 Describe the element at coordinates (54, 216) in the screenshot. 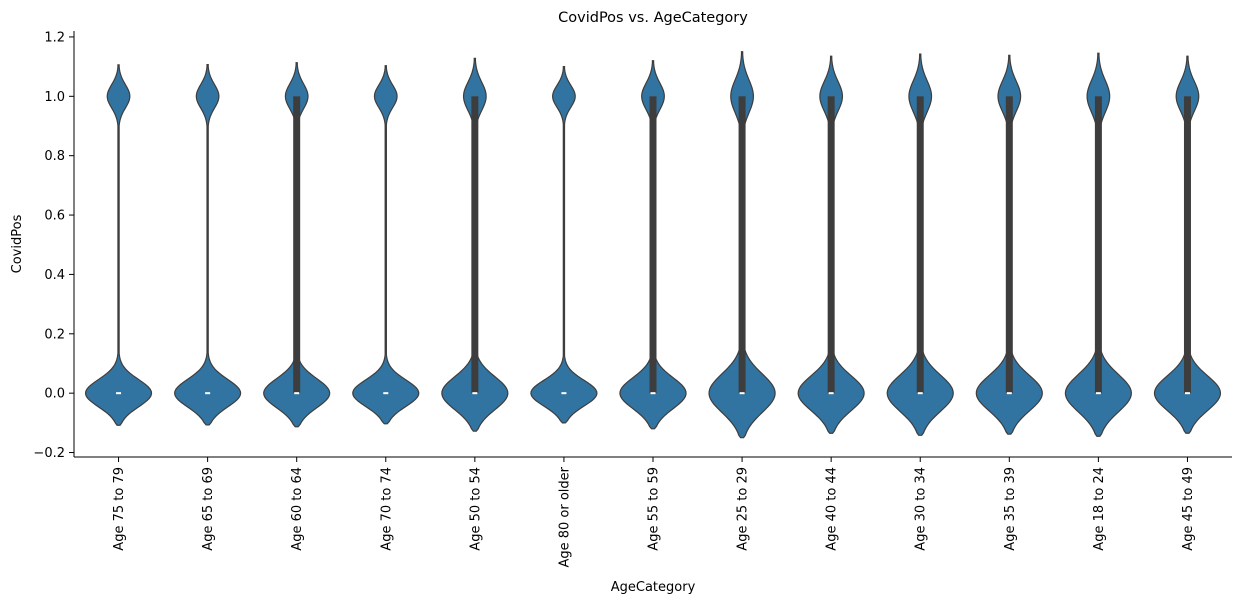

I see `y-tick-label: 0.6` at that location.